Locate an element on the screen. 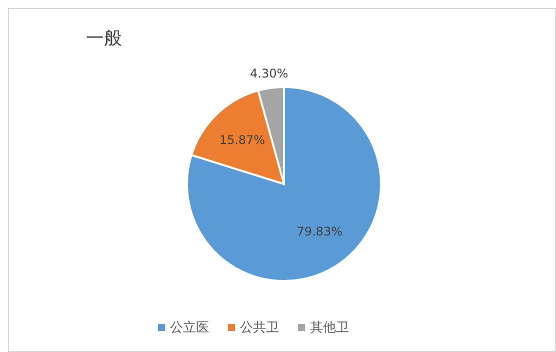  chart-title: 一般 is located at coordinates (104, 38).